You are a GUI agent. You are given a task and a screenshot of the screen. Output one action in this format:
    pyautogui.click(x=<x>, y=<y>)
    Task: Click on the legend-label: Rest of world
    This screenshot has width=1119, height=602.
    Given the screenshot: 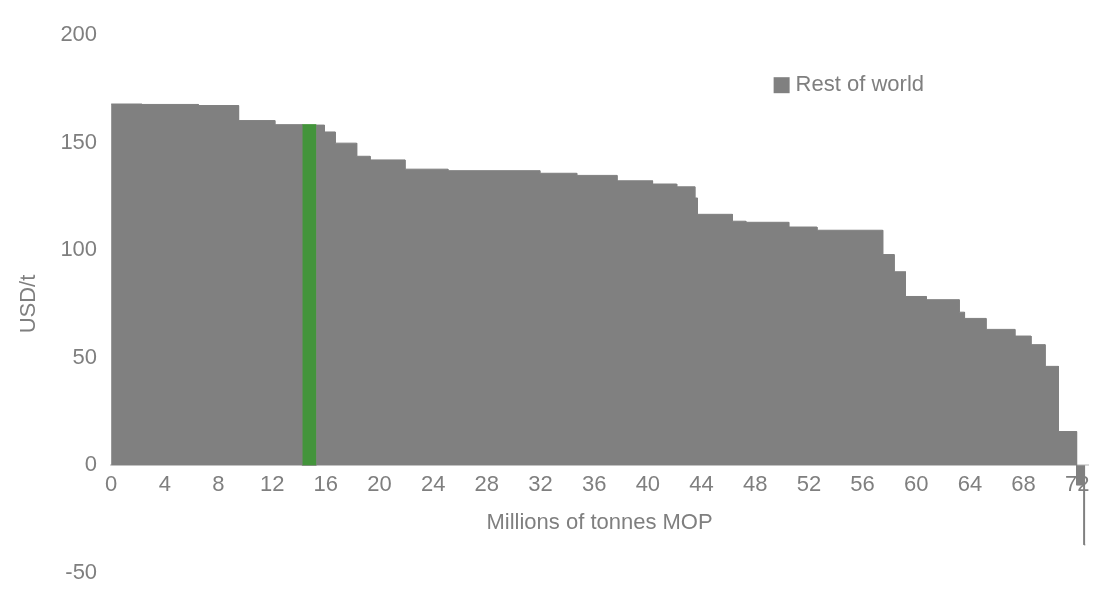 What is the action you would take?
    pyautogui.click(x=860, y=84)
    